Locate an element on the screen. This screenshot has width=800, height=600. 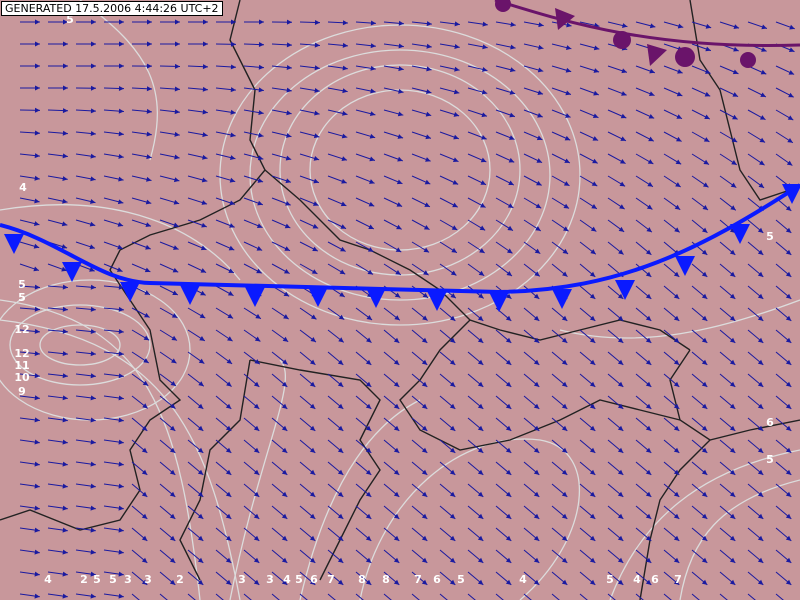
contour-label: 8 is located at coordinates (362, 579).